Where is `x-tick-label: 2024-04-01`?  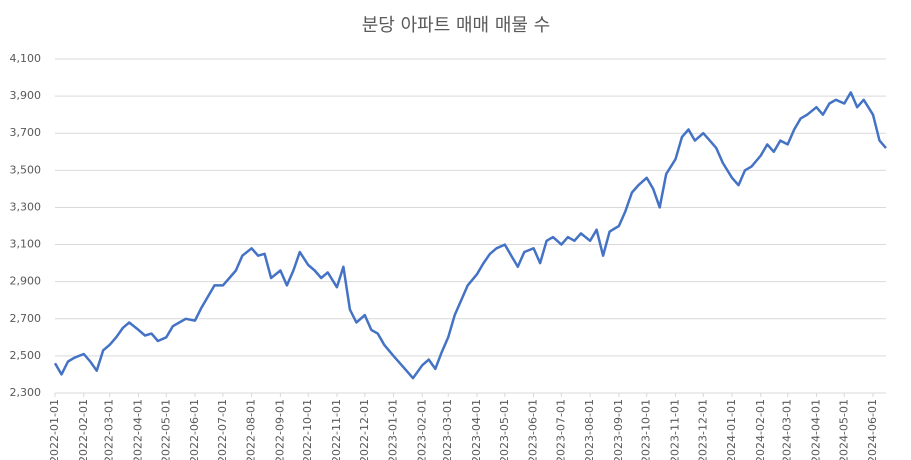
x-tick-label: 2024-04-01 is located at coordinates (815, 429).